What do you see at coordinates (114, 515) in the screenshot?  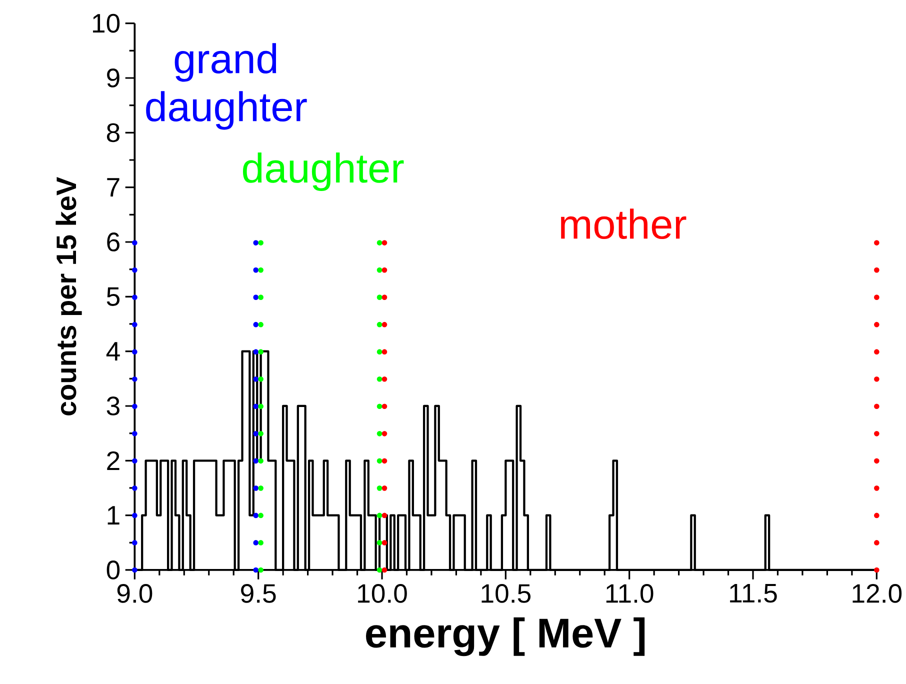 I see `y-tick-label: 1` at bounding box center [114, 515].